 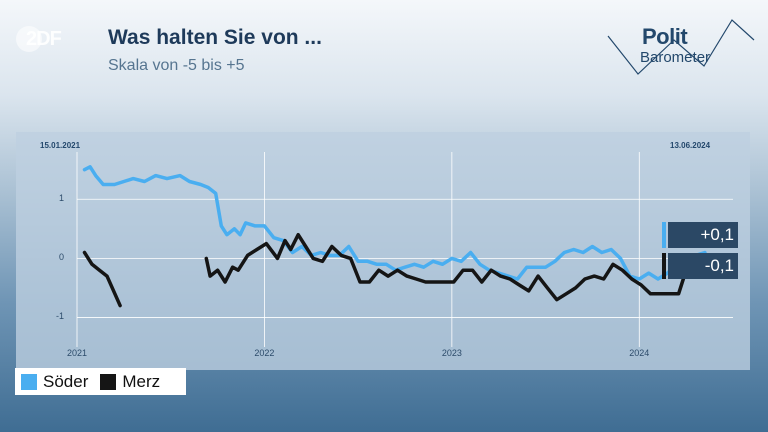 What do you see at coordinates (77, 353) in the screenshot?
I see `x-tick-label: 2021` at bounding box center [77, 353].